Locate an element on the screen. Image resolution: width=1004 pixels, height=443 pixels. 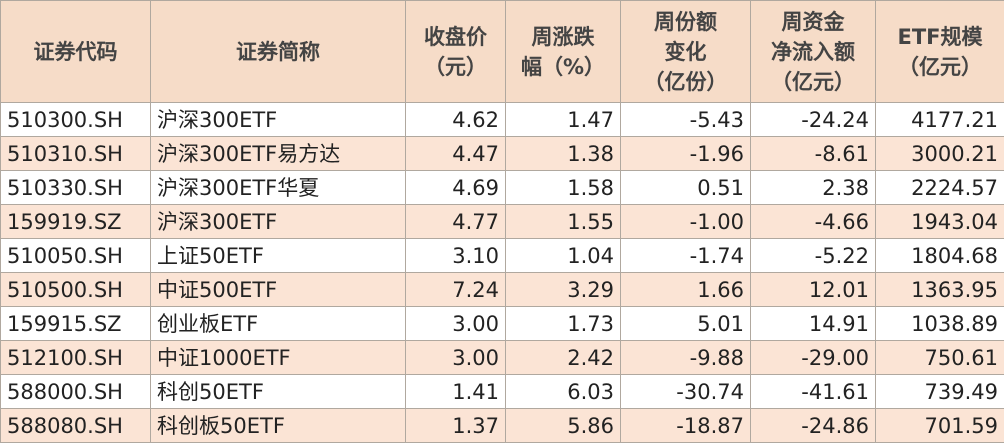
number-cell: -1.00 is located at coordinates (685, 221).